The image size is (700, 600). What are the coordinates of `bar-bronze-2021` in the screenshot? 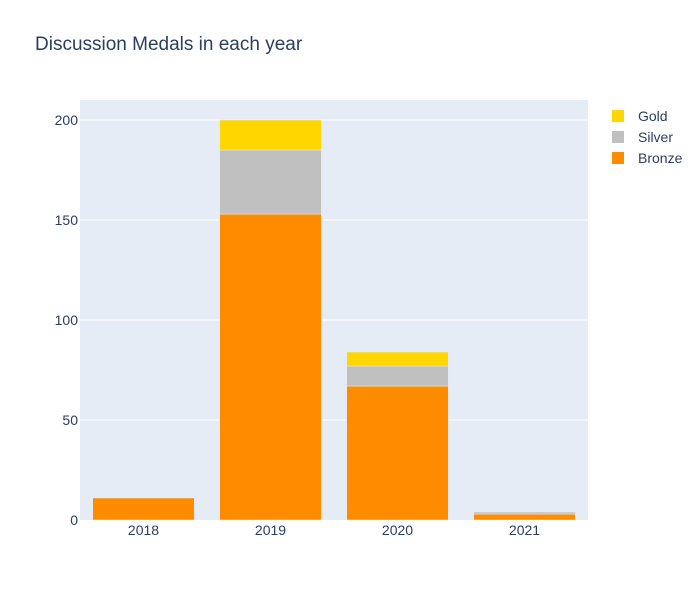 It's located at (524, 517).